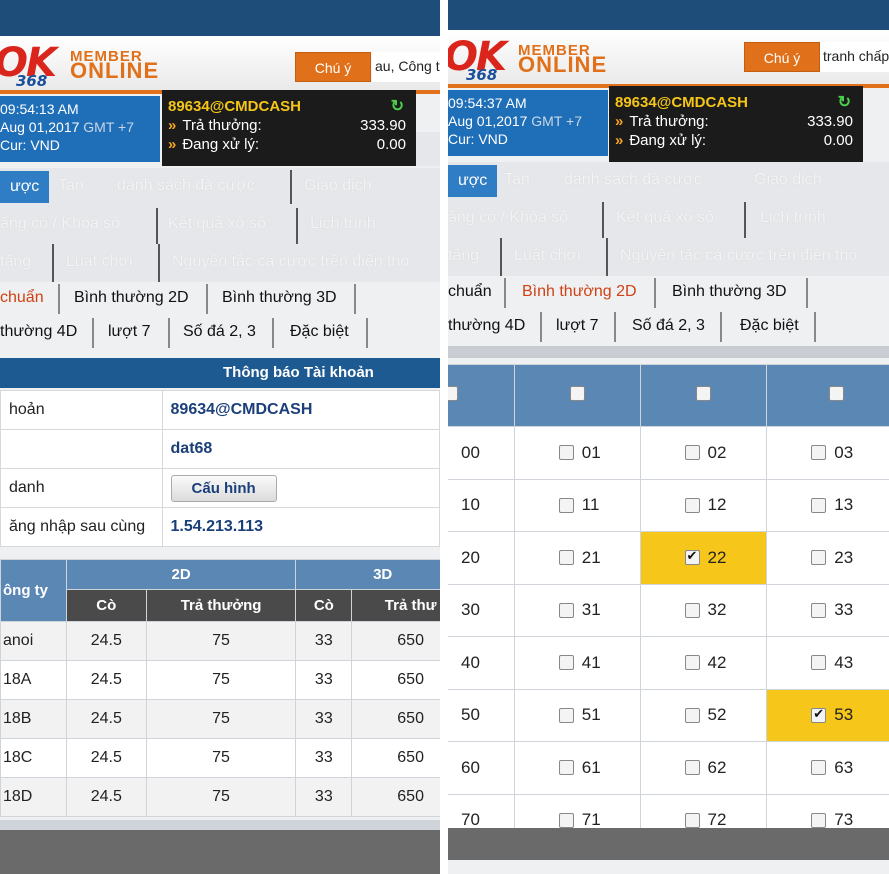 The image size is (889, 874). I want to click on number-cell: 20, so click(481, 558).